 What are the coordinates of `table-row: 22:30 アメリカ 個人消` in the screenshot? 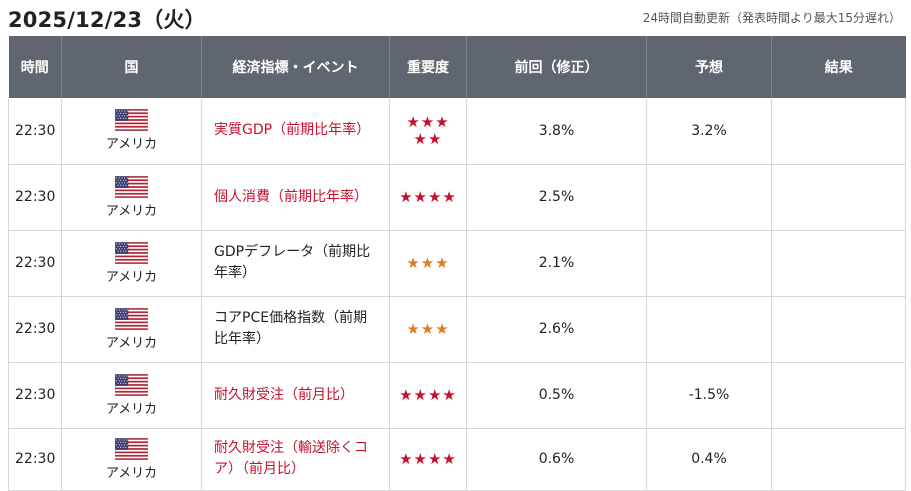 It's located at (457, 197).